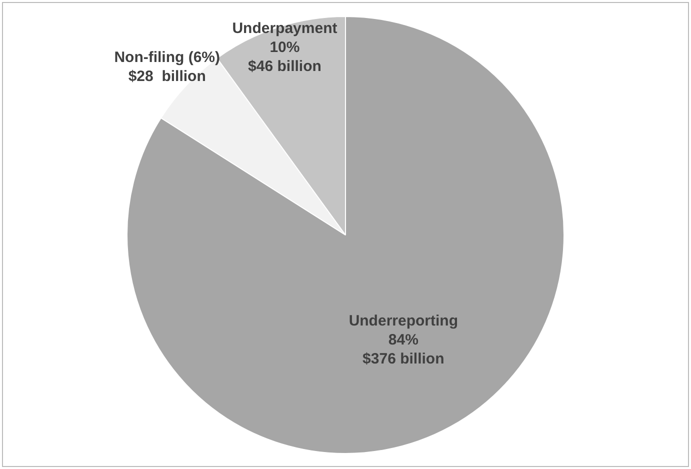 Image resolution: width=691 pixels, height=469 pixels. I want to click on data-label: 10% $46 billion, so click(285, 57).